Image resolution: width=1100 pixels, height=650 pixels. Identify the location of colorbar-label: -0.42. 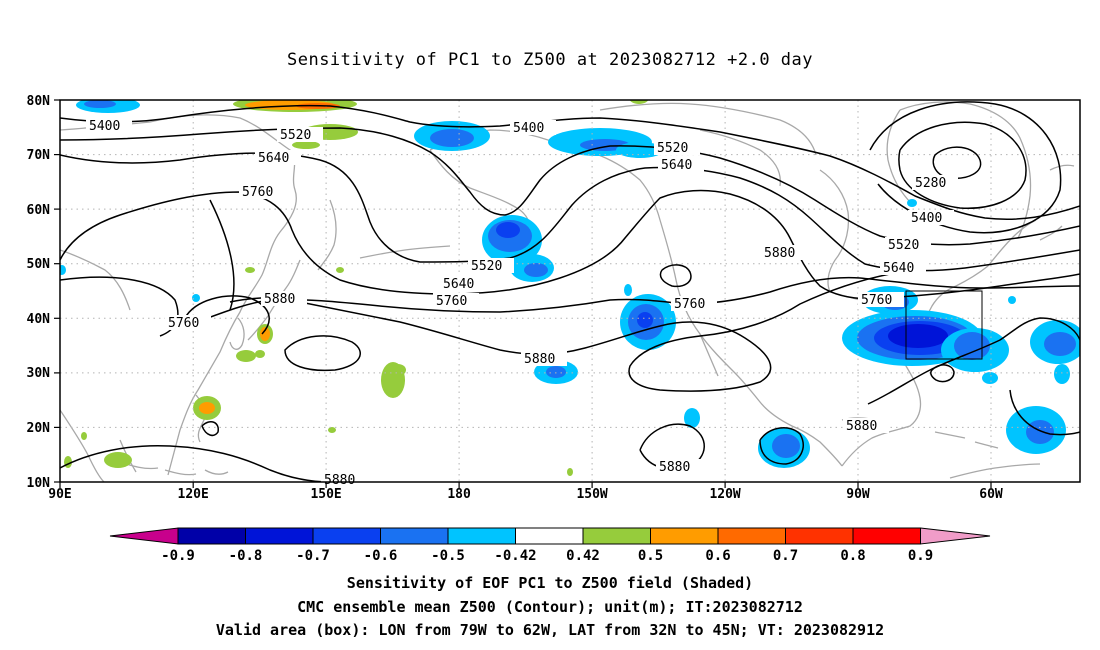
(515, 556).